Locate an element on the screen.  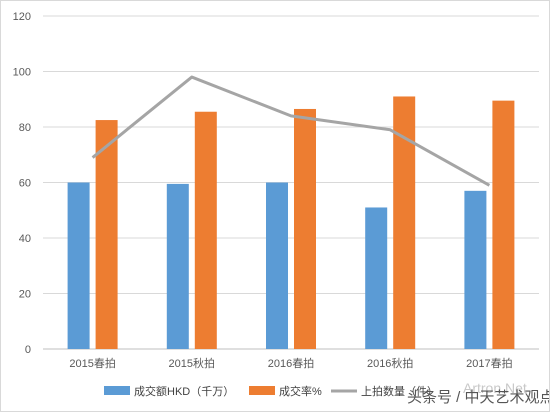
x-tick-label: 2016秋拍 is located at coordinates (390, 363).